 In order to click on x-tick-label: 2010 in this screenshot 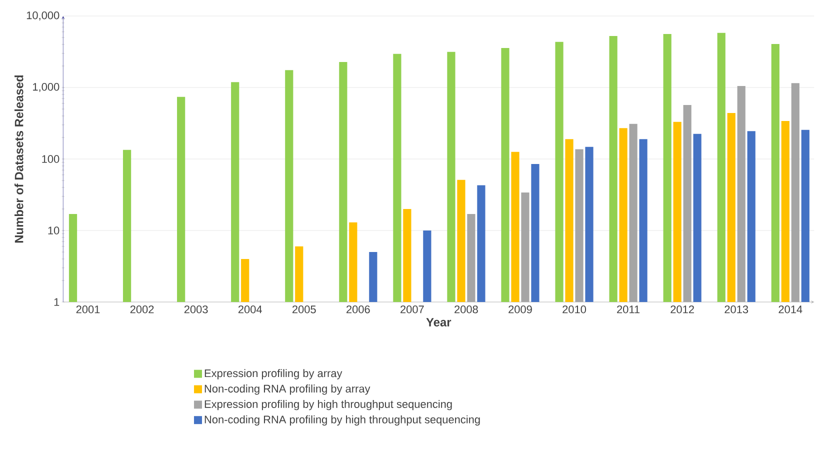, I will do `click(574, 310)`.